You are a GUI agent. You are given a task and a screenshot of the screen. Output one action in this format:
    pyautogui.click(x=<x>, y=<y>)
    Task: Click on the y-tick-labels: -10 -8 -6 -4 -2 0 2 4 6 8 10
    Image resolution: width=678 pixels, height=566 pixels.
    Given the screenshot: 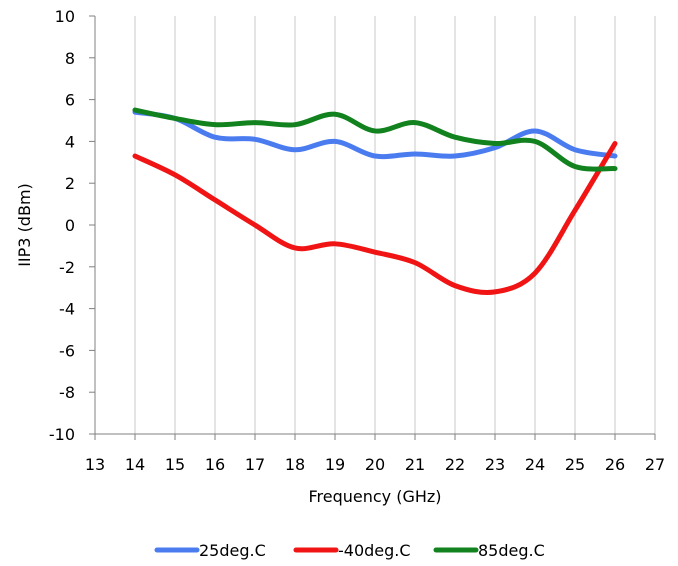 What is the action you would take?
    pyautogui.click(x=62, y=225)
    